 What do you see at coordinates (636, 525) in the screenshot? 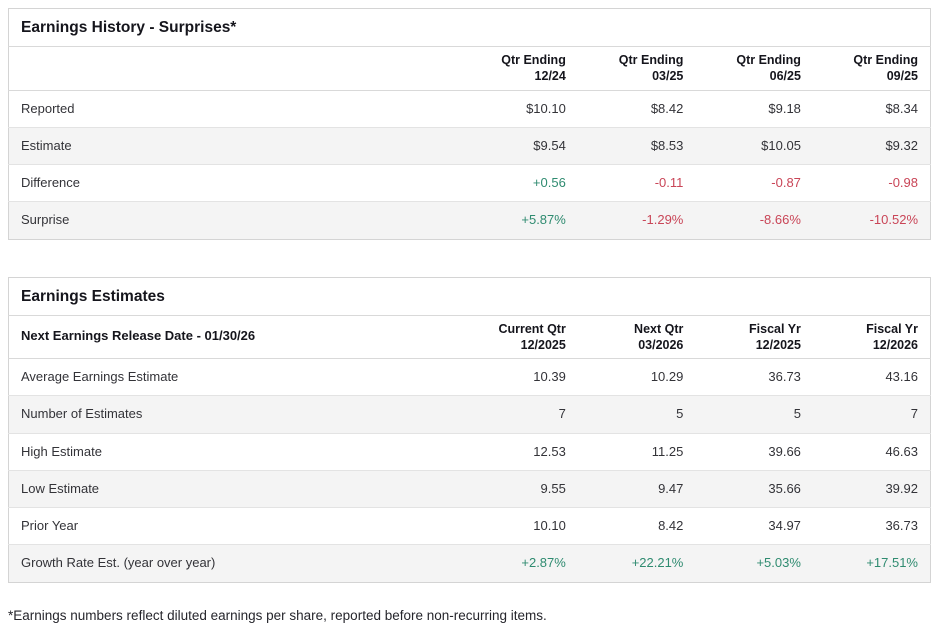
I see `cell-value: 8.42` at bounding box center [636, 525].